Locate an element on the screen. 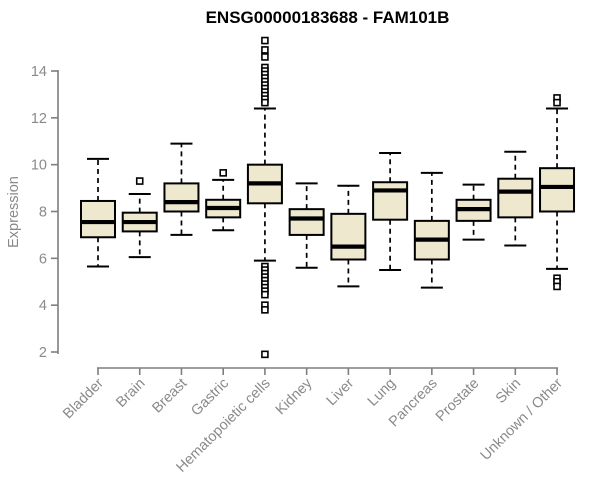 The width and height of the screenshot is (600, 500). box-liver is located at coordinates (348, 236).